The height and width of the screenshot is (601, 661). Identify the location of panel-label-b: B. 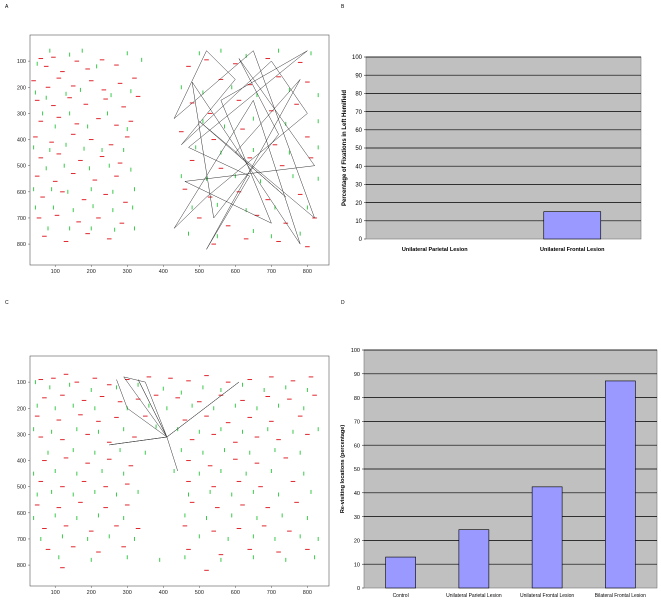
(343, 7).